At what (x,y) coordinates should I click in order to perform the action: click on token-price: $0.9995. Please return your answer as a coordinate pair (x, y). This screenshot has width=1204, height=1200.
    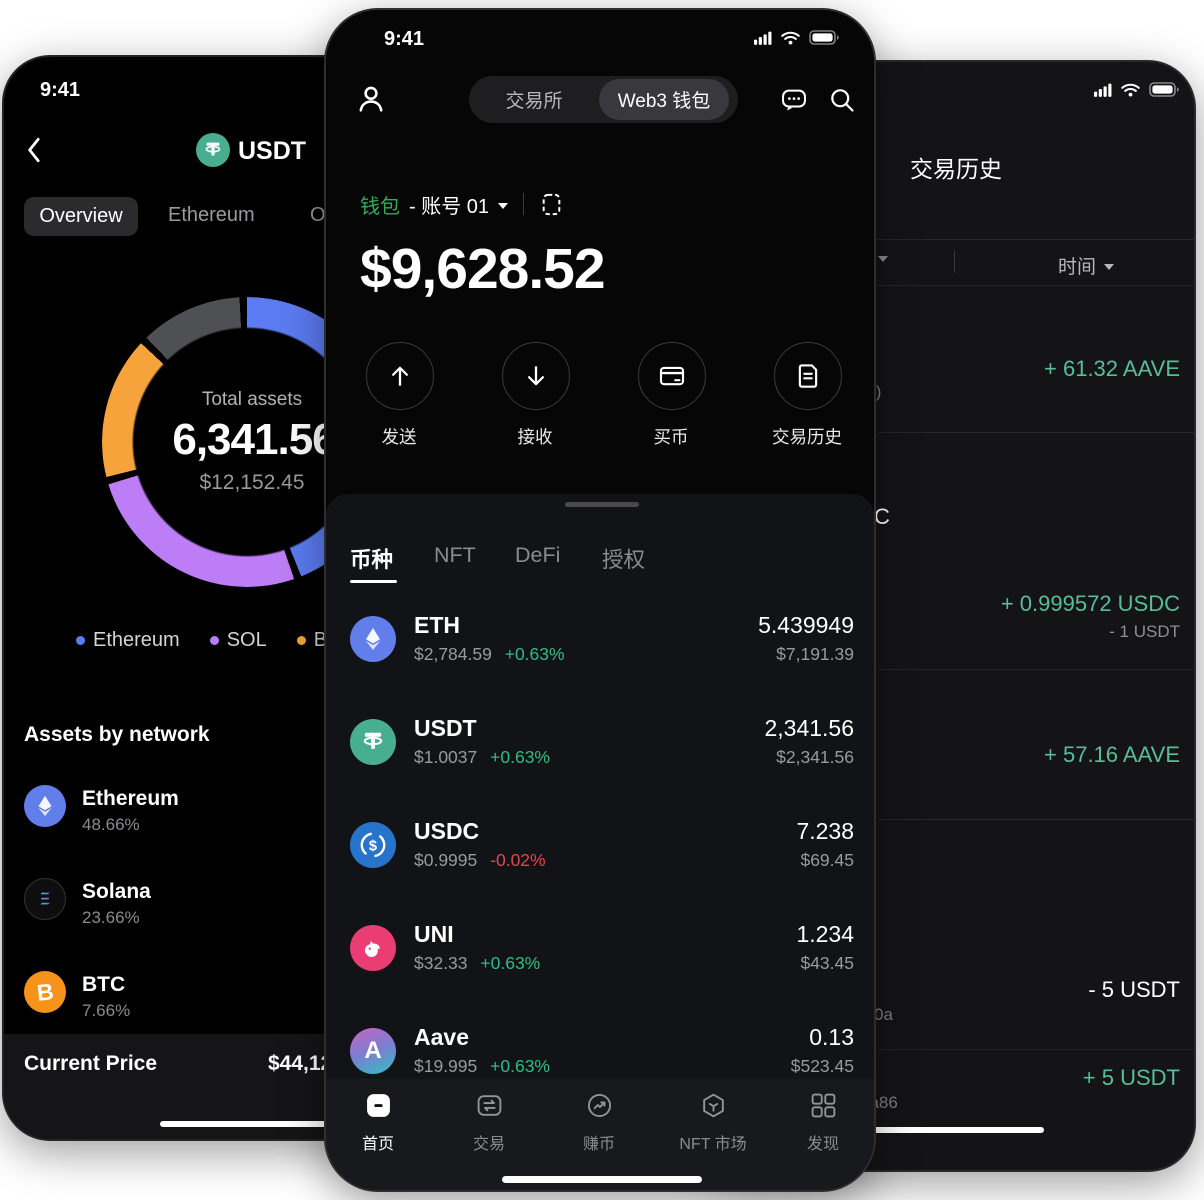
    Looking at the image, I should click on (446, 860).